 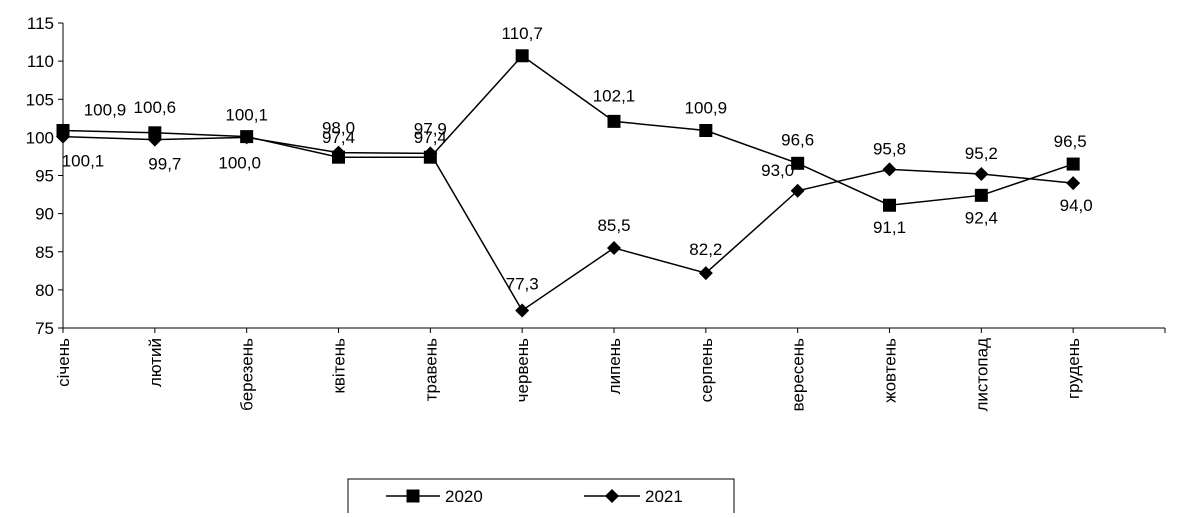 What do you see at coordinates (889, 227) in the screenshot?
I see `data-label: 91,1` at bounding box center [889, 227].